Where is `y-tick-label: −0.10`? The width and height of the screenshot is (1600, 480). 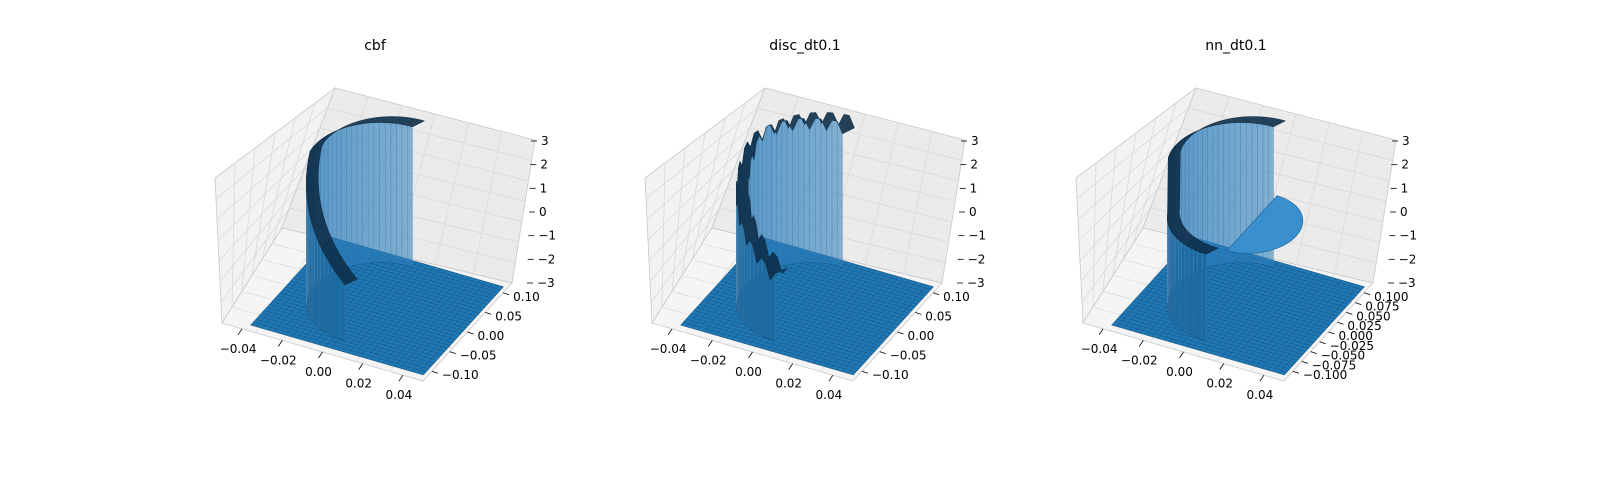
y-tick-label: −0.10 is located at coordinates (460, 375).